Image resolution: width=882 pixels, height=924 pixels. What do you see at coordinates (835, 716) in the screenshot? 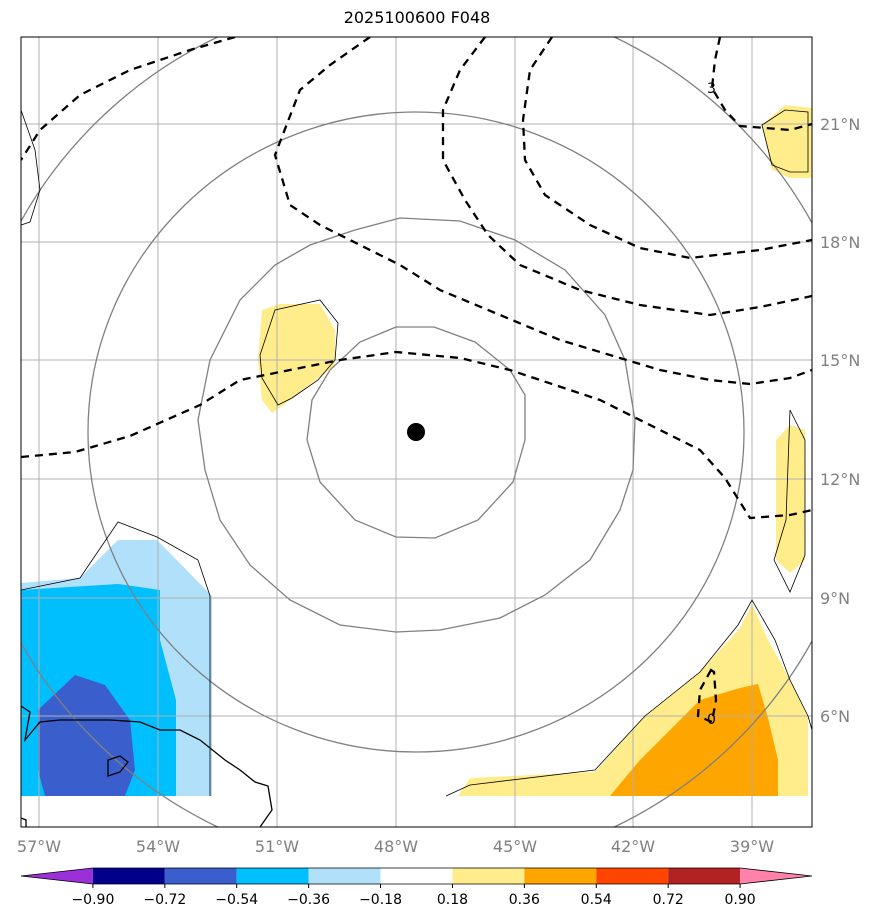
I see `lat-label: 6°N` at bounding box center [835, 716].